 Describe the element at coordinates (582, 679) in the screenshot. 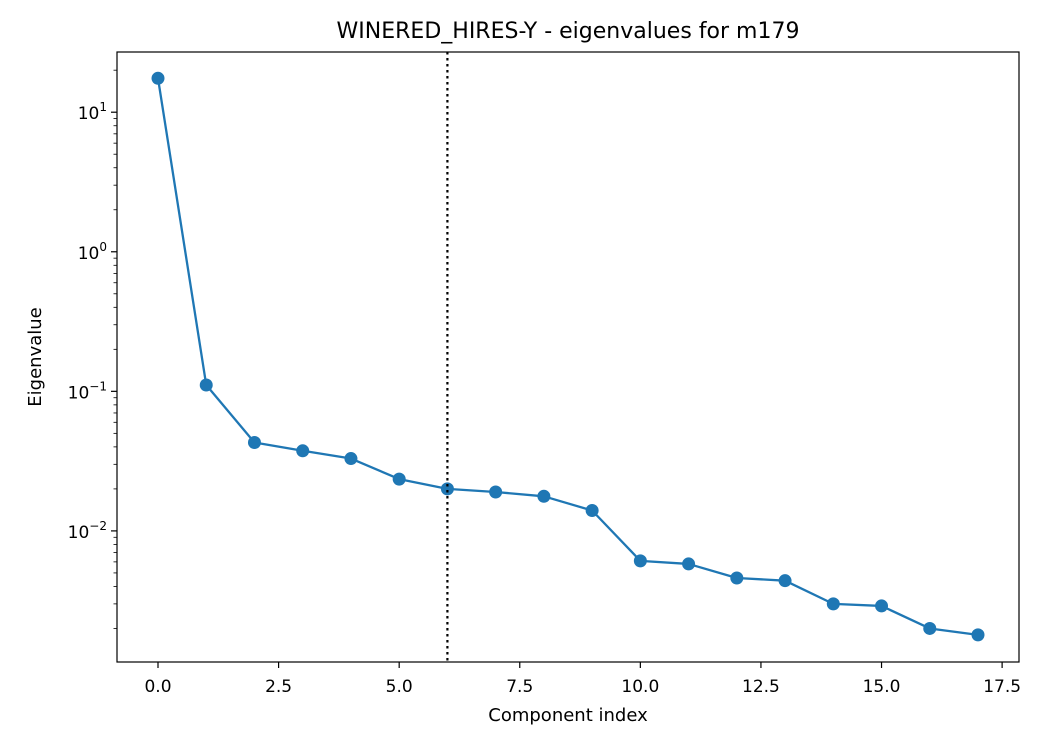

I see `x-axis: 0.0 2.5 5.0 7.5 10.0 12.5 15.0 17.5` at that location.